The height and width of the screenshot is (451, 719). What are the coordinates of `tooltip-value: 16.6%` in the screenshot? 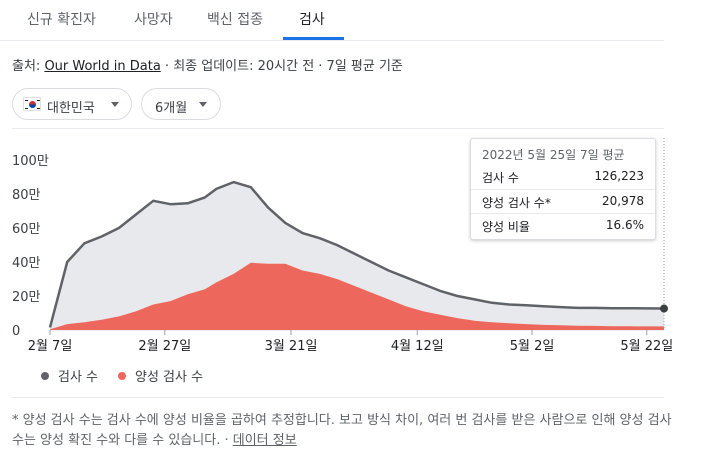 It's located at (624, 225).